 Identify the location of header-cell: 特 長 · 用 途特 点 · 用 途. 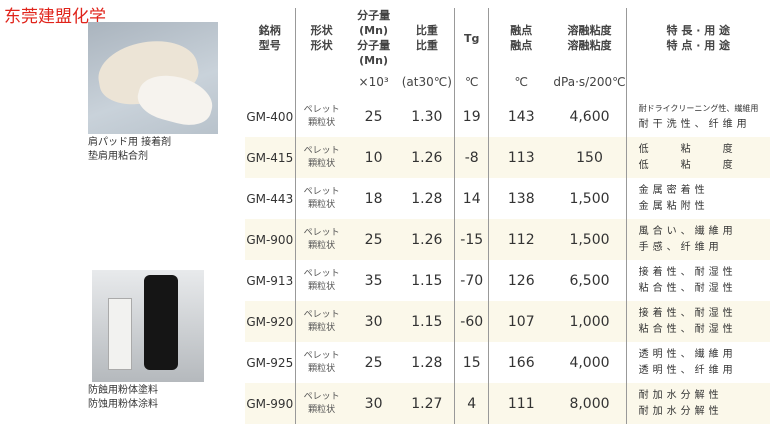
(697, 38).